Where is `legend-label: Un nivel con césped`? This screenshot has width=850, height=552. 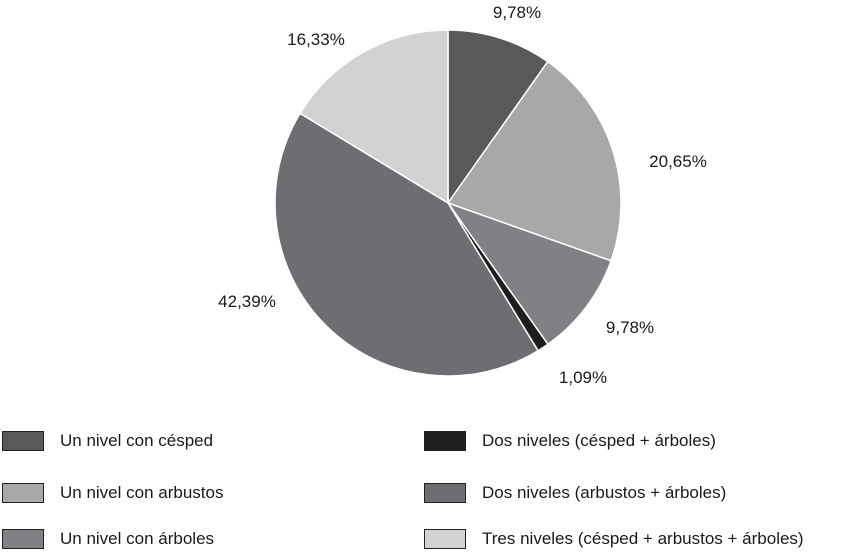
legend-label: Un nivel con césped is located at coordinates (137, 440).